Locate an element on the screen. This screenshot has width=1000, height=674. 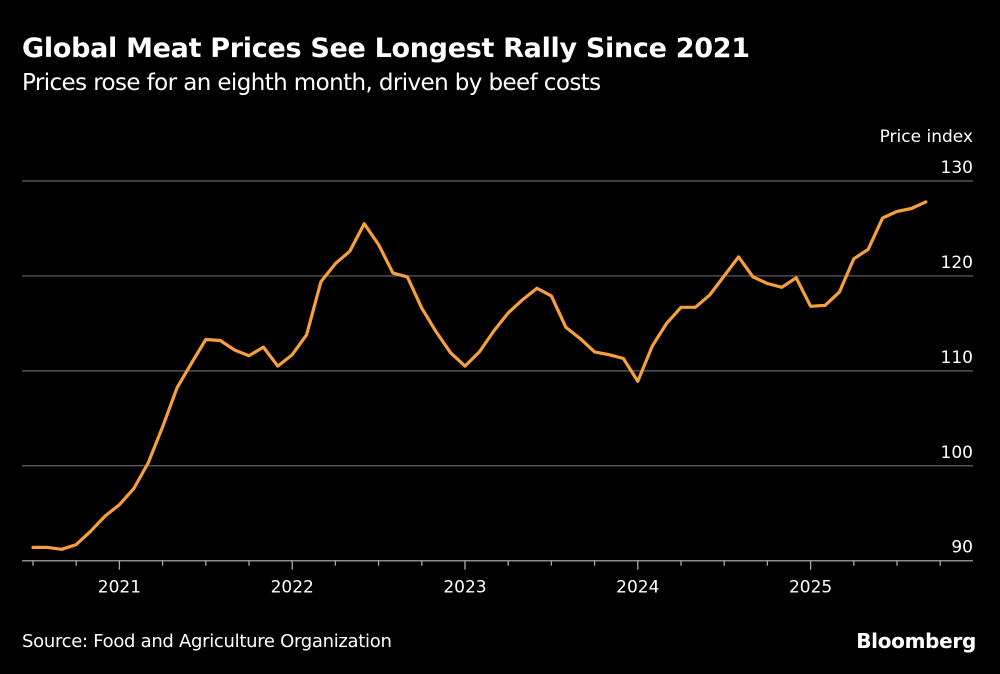
y-tick-label: 120 is located at coordinates (957, 263).